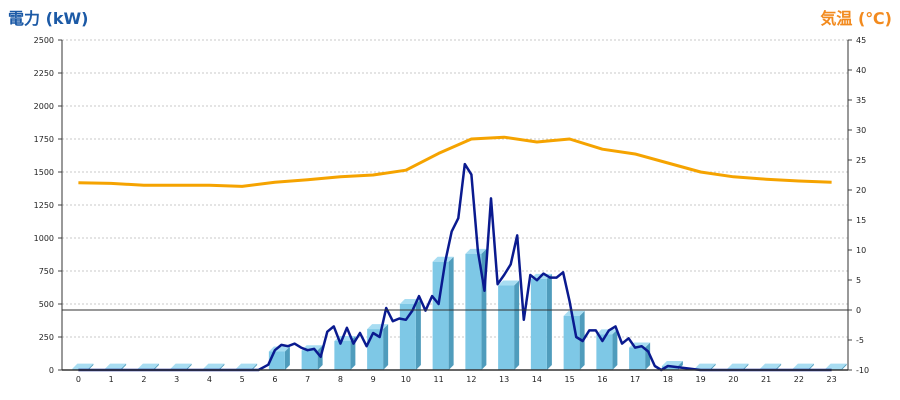 Image resolution: width=900 pixels, height=400 pixels. What do you see at coordinates (274, 379) in the screenshot?
I see `x-tick-label: 6` at bounding box center [274, 379].